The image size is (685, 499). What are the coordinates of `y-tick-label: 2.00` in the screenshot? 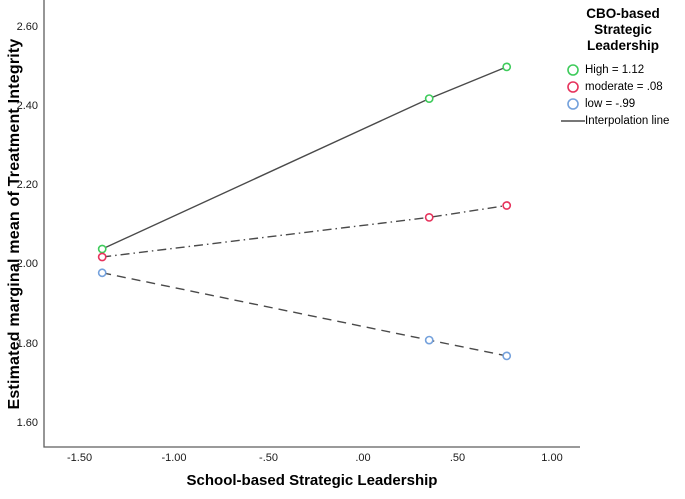 It's located at (27, 264).